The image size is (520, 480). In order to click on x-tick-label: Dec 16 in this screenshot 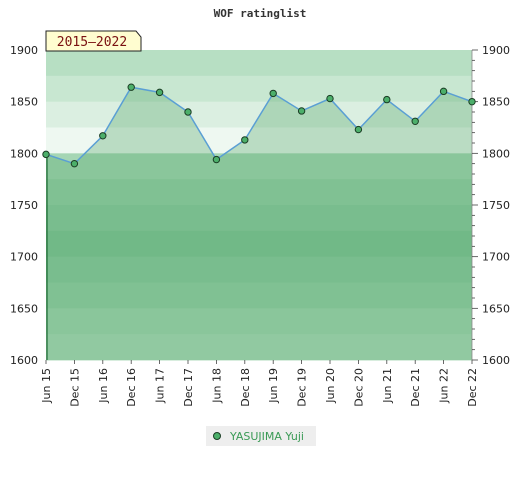, I will do `click(131, 387)`.